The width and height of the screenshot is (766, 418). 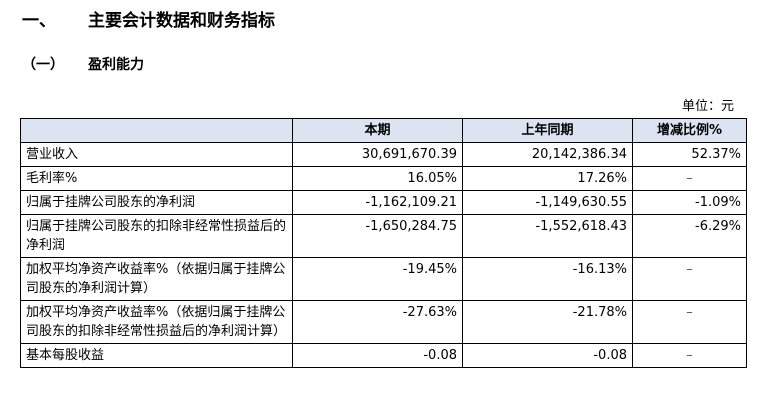 What do you see at coordinates (547, 236) in the screenshot?
I see `row-prior: -1,552,618.43` at bounding box center [547, 236].